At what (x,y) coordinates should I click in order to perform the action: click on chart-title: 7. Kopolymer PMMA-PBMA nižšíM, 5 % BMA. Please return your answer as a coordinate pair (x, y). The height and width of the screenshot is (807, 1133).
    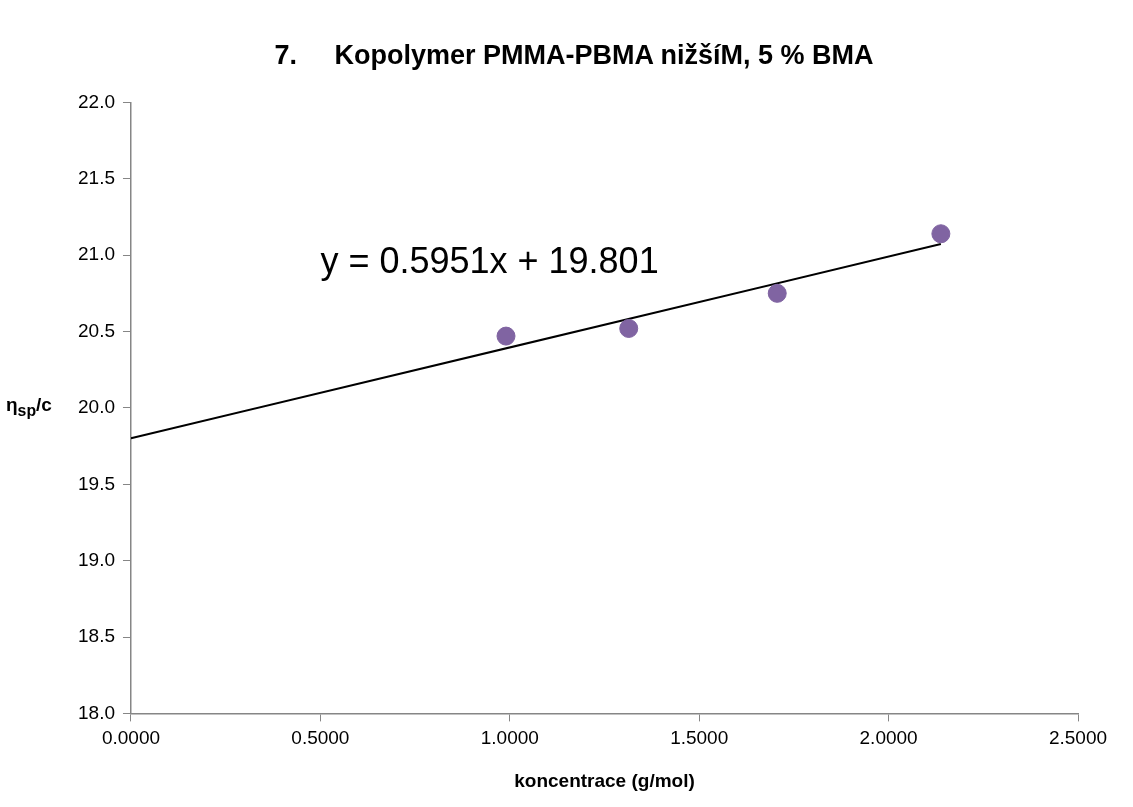
    Looking at the image, I should click on (574, 54).